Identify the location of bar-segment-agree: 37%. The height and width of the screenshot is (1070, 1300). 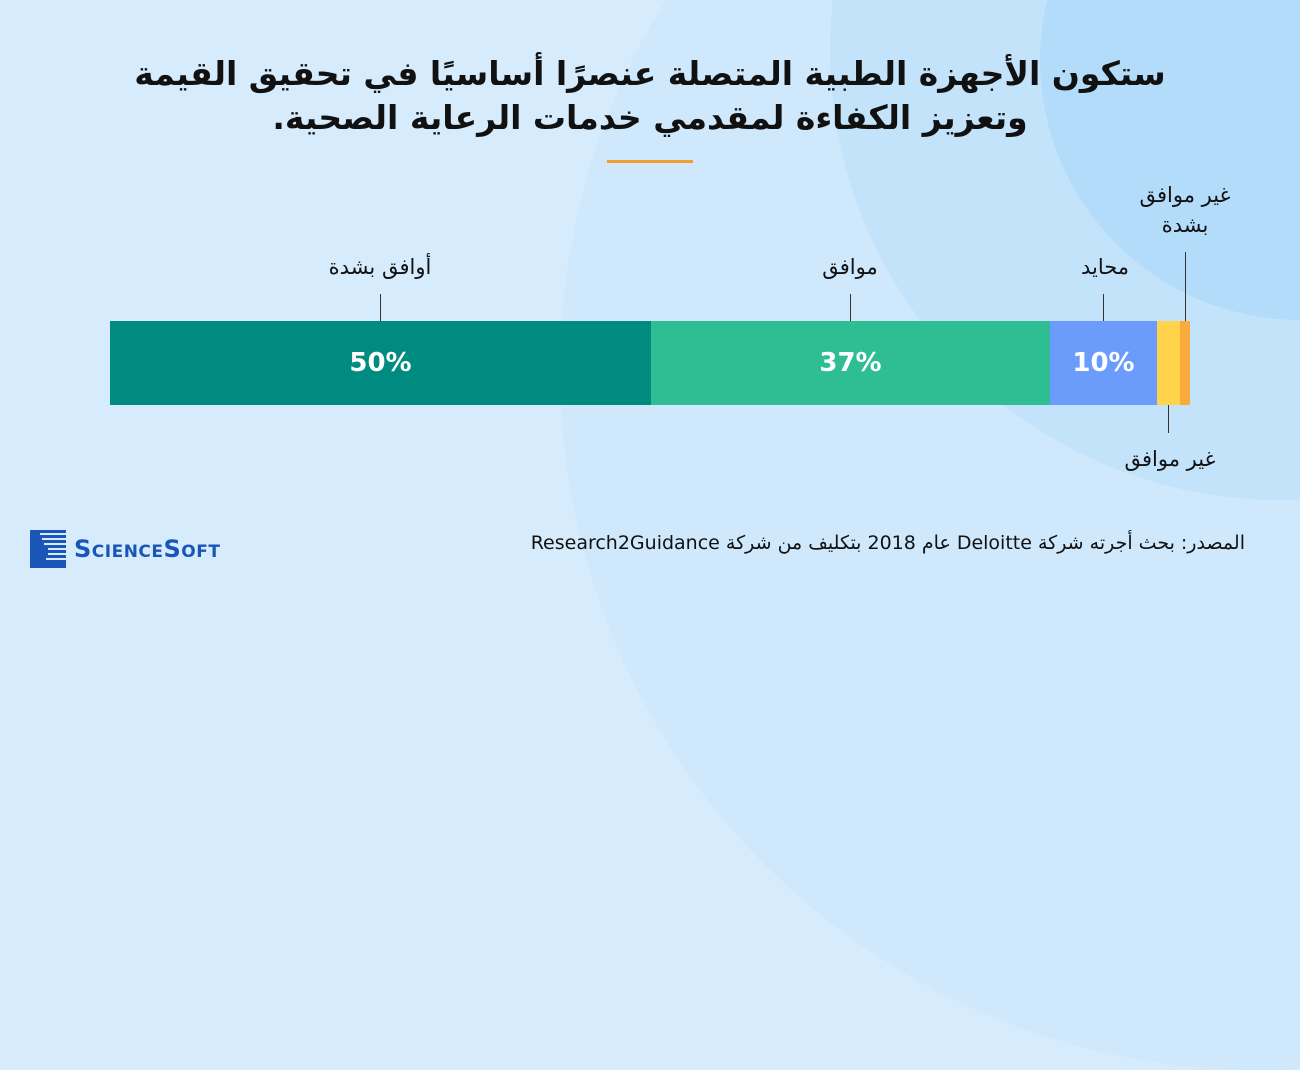
(850, 363).